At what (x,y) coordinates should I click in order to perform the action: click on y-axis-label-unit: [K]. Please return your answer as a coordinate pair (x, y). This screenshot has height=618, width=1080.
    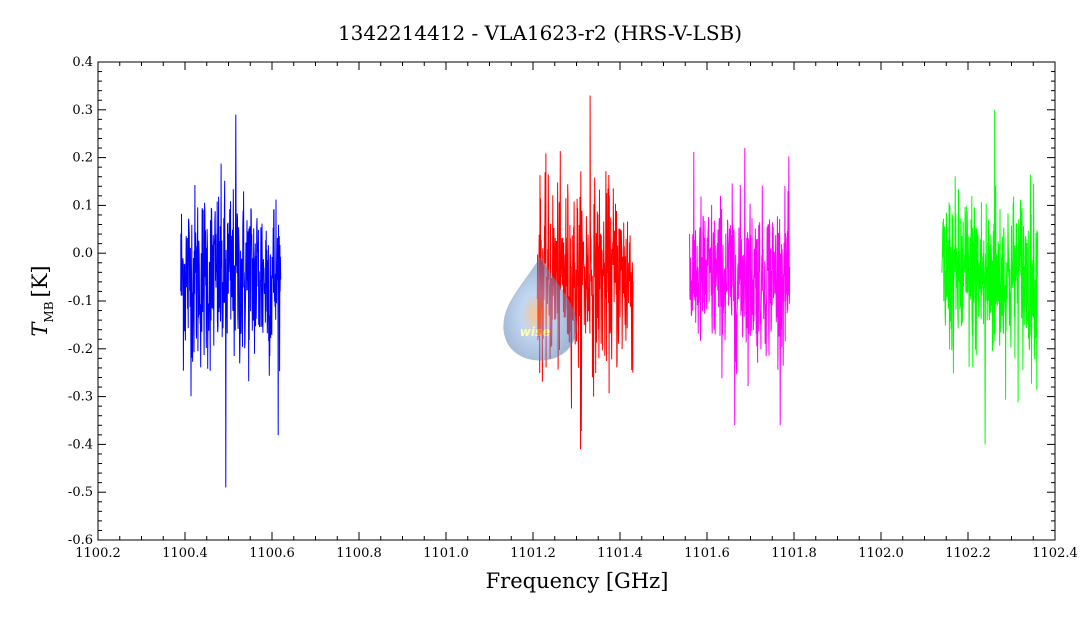
    Looking at the image, I should click on (40, 281).